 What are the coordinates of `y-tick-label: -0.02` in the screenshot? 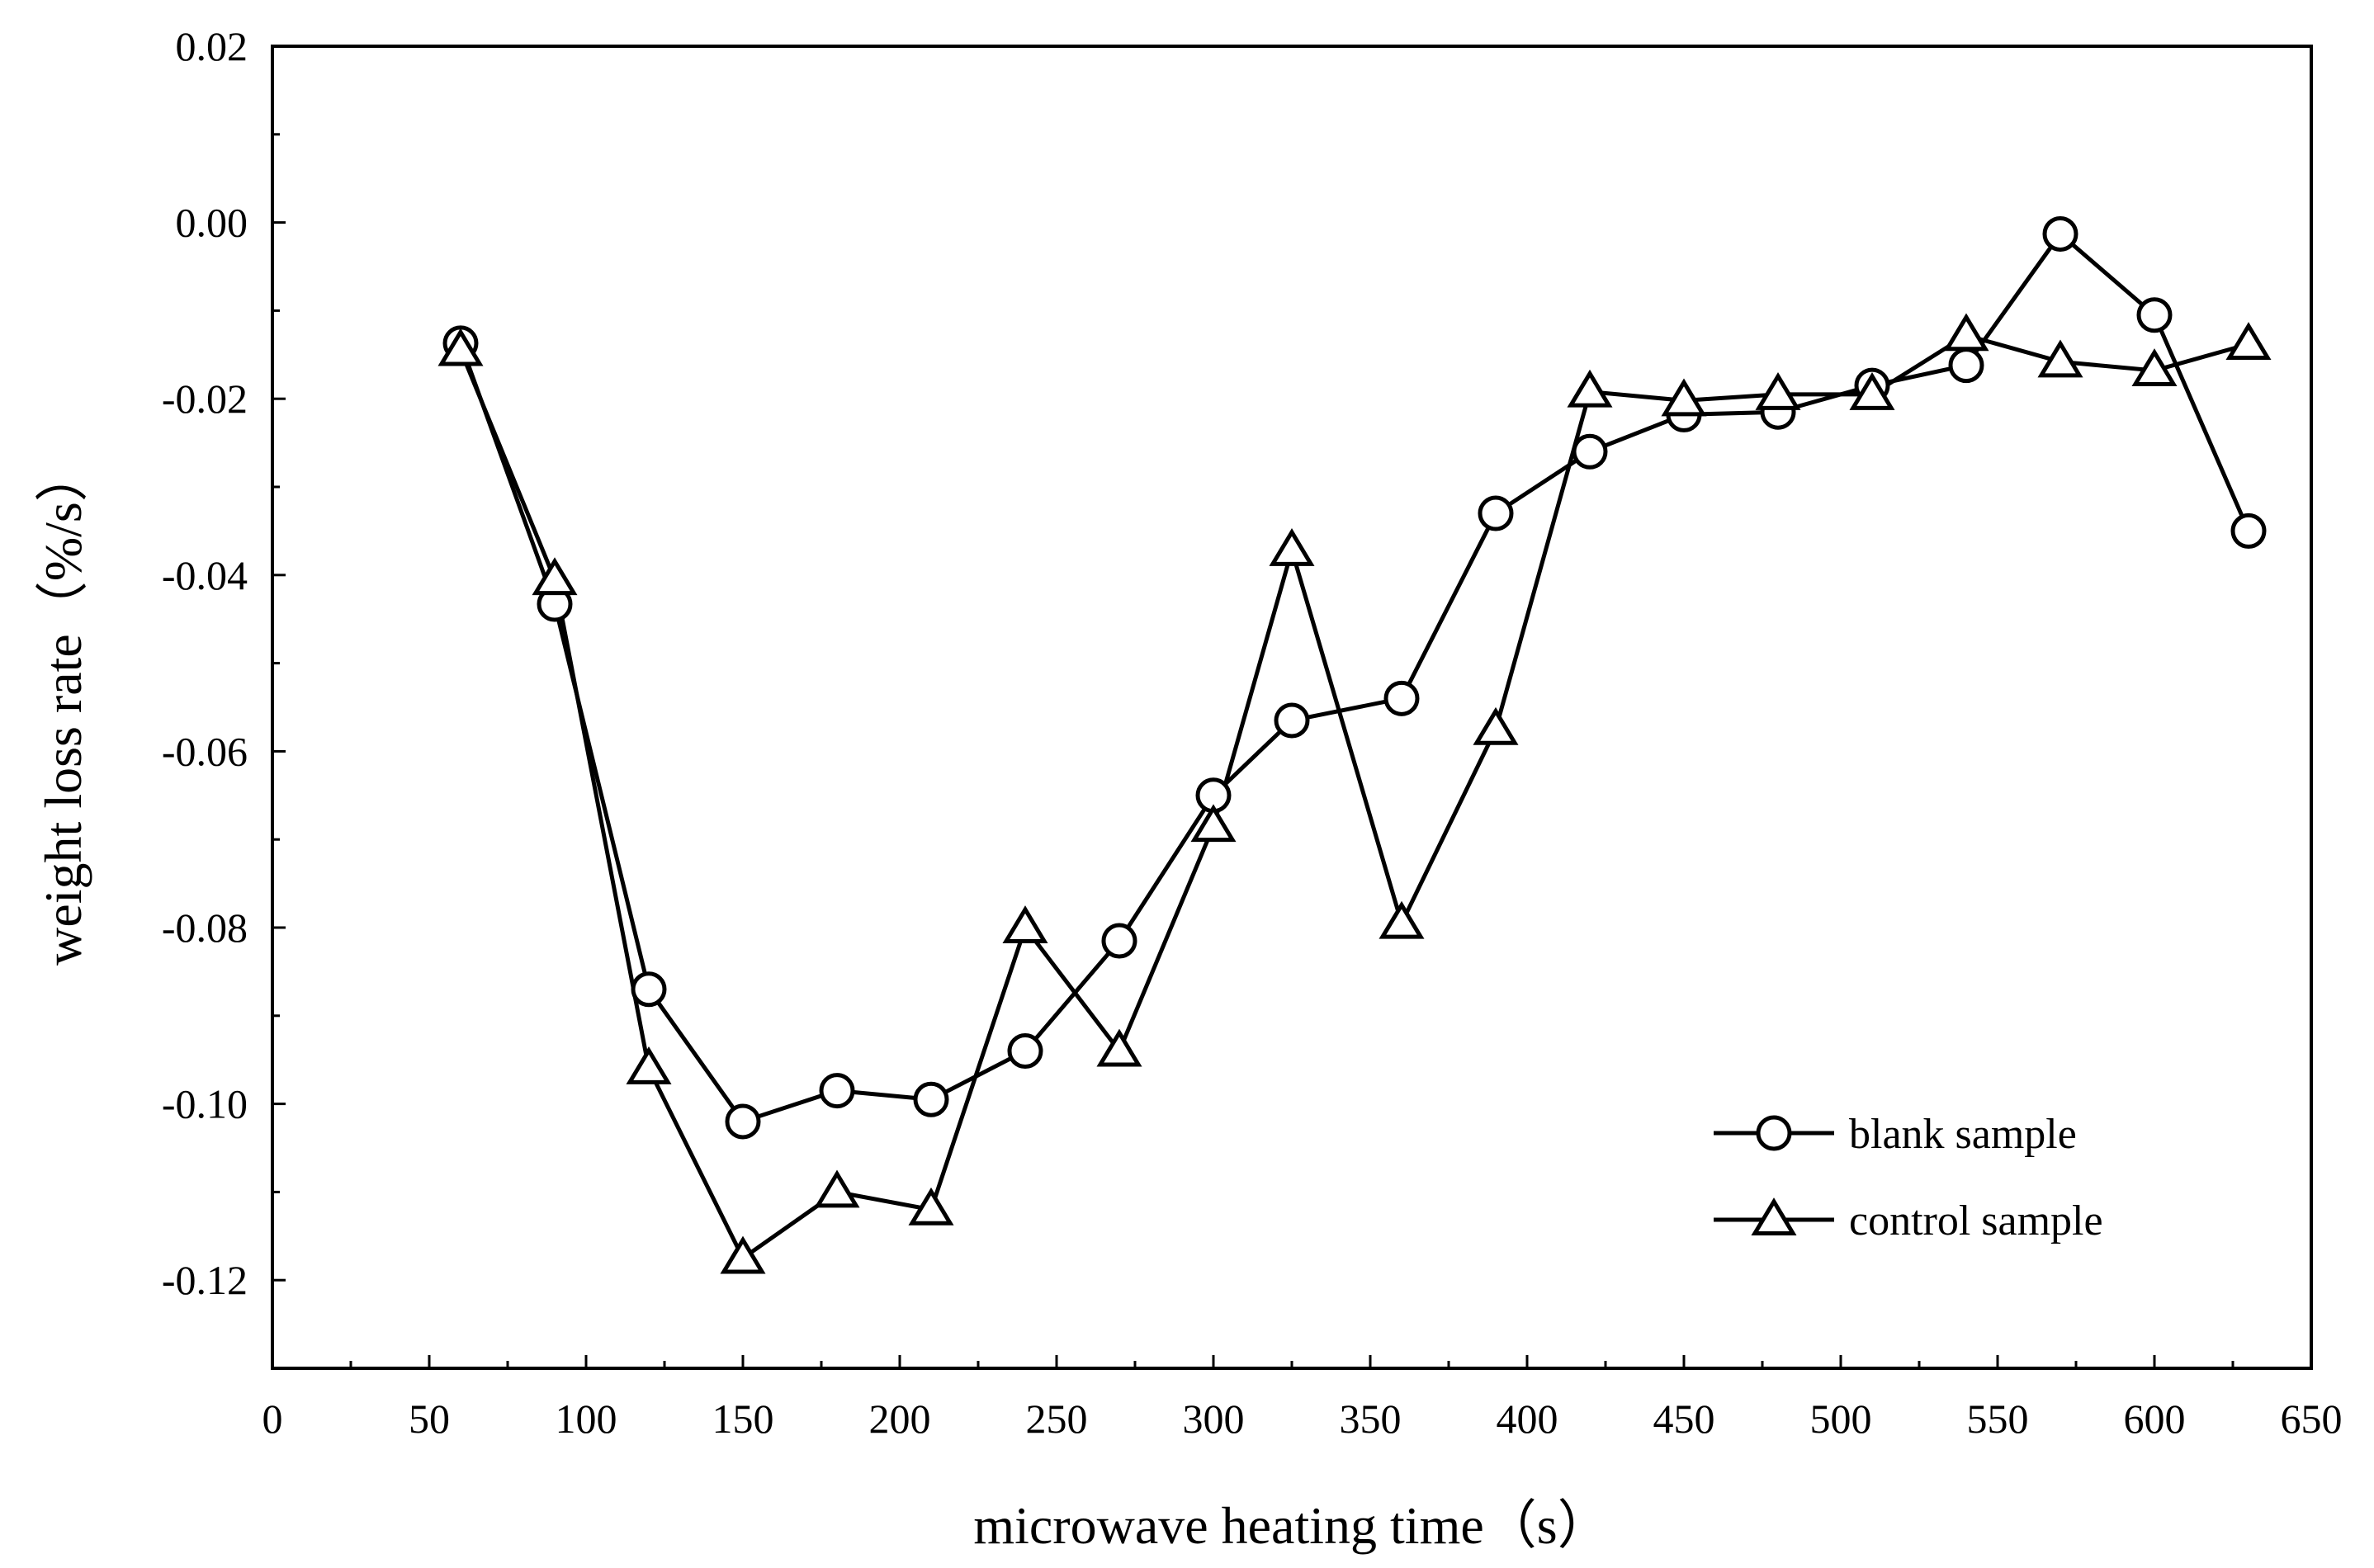 It's located at (205, 398).